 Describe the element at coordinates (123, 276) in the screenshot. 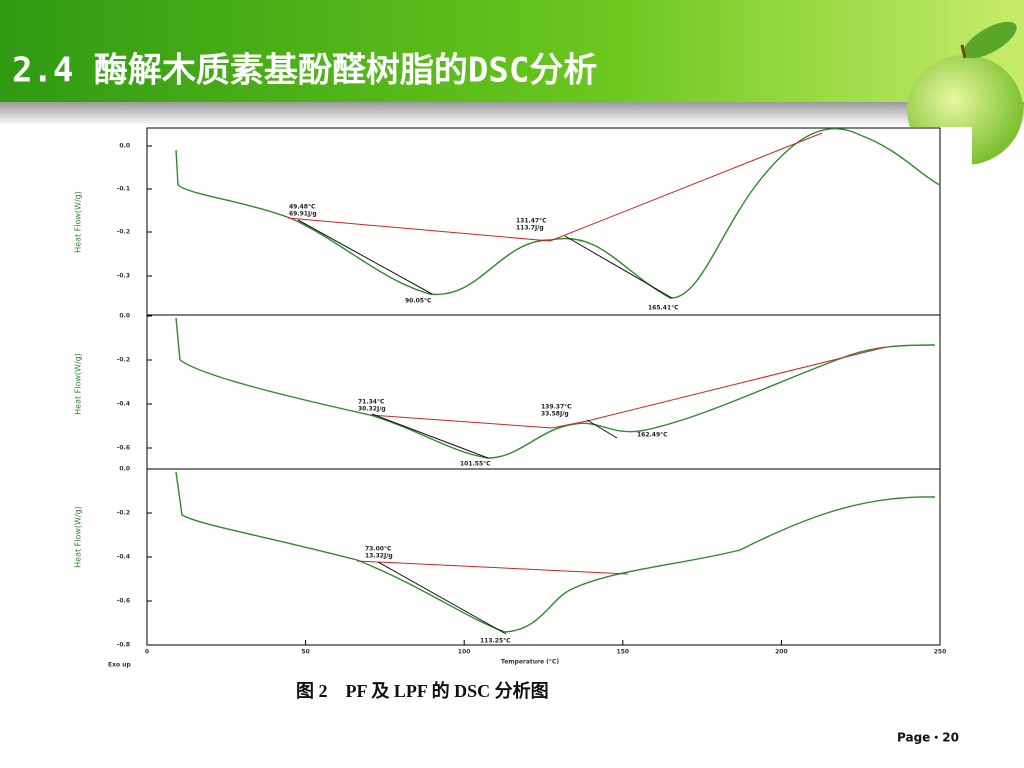

I see `y-tick-label: -0.3` at that location.